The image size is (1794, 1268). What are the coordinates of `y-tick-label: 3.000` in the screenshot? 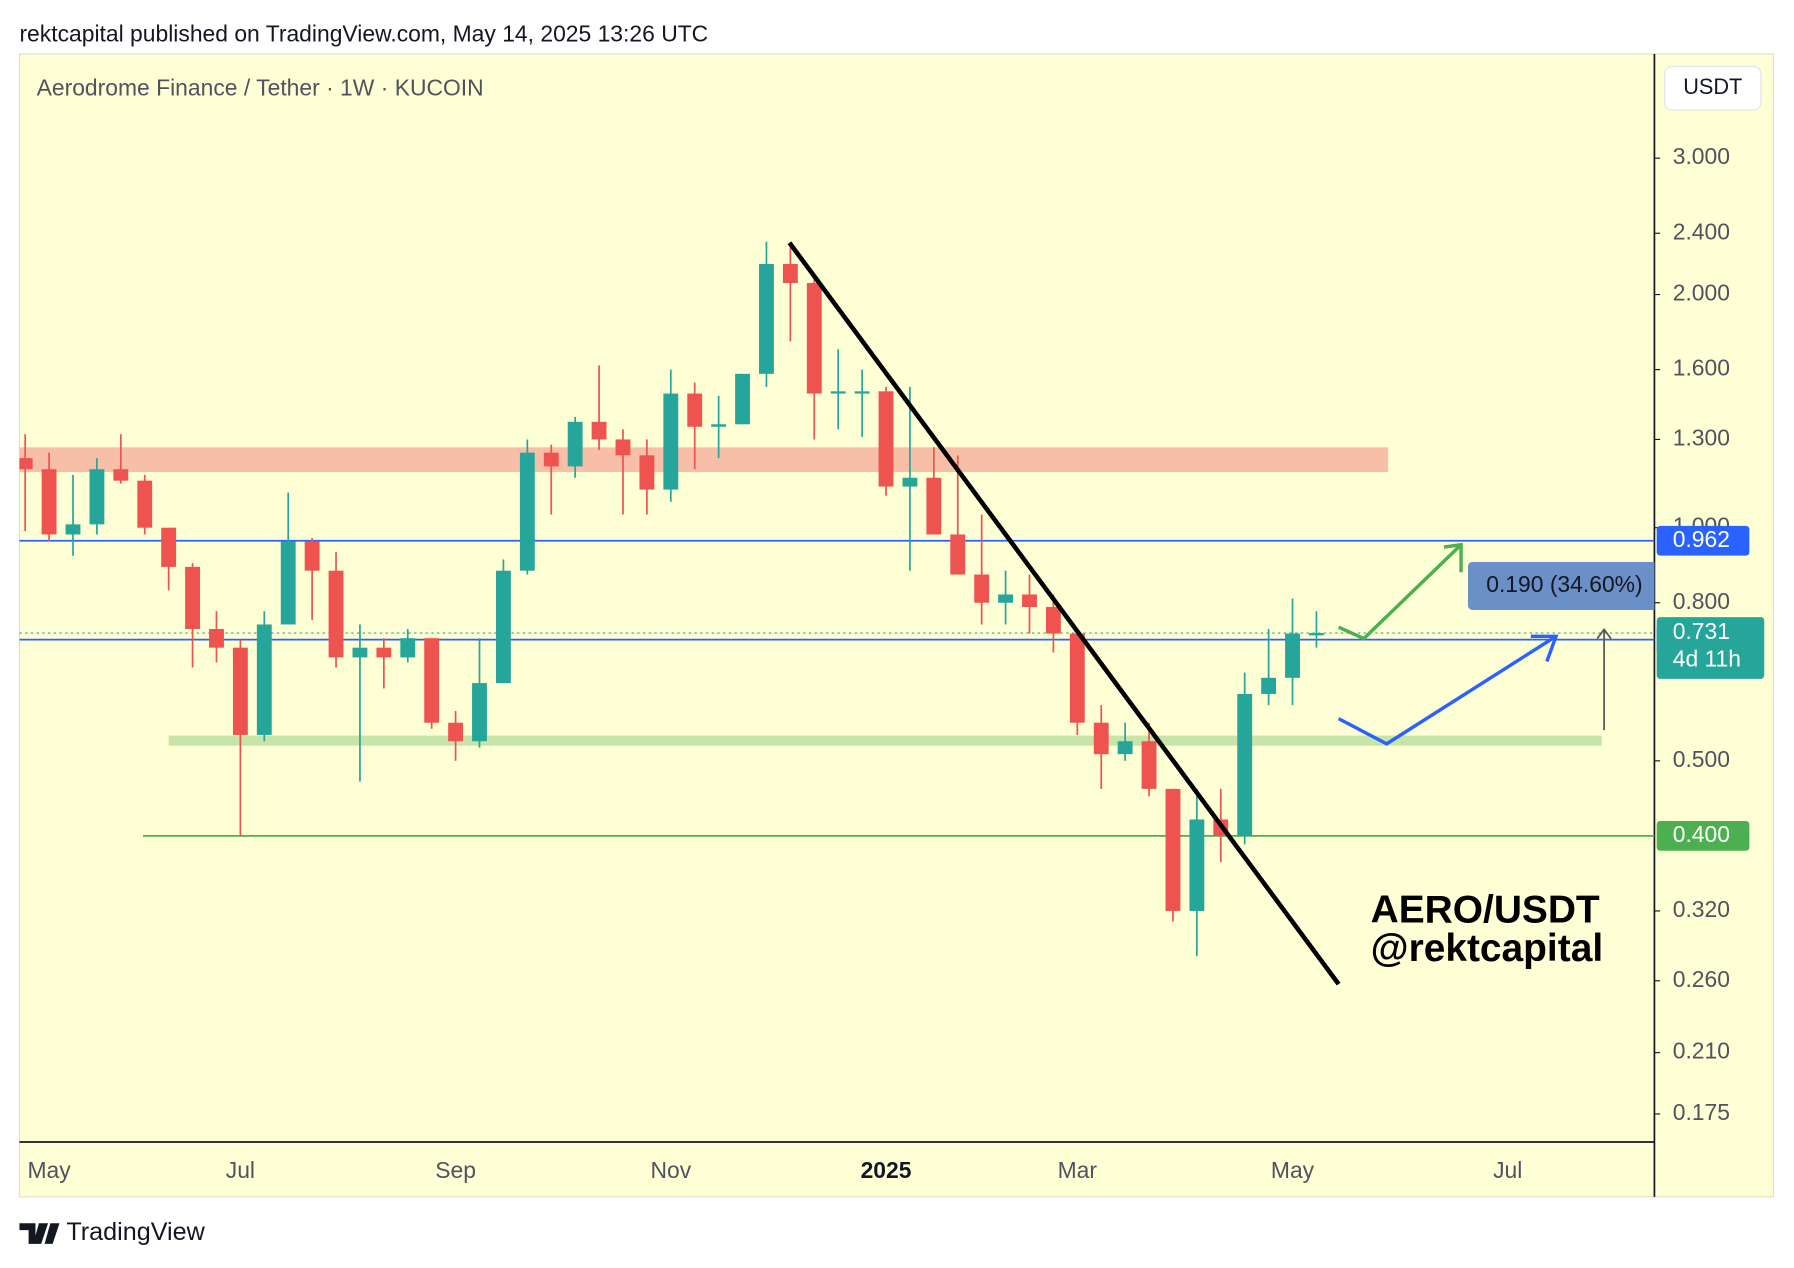 It's located at (1701, 156).